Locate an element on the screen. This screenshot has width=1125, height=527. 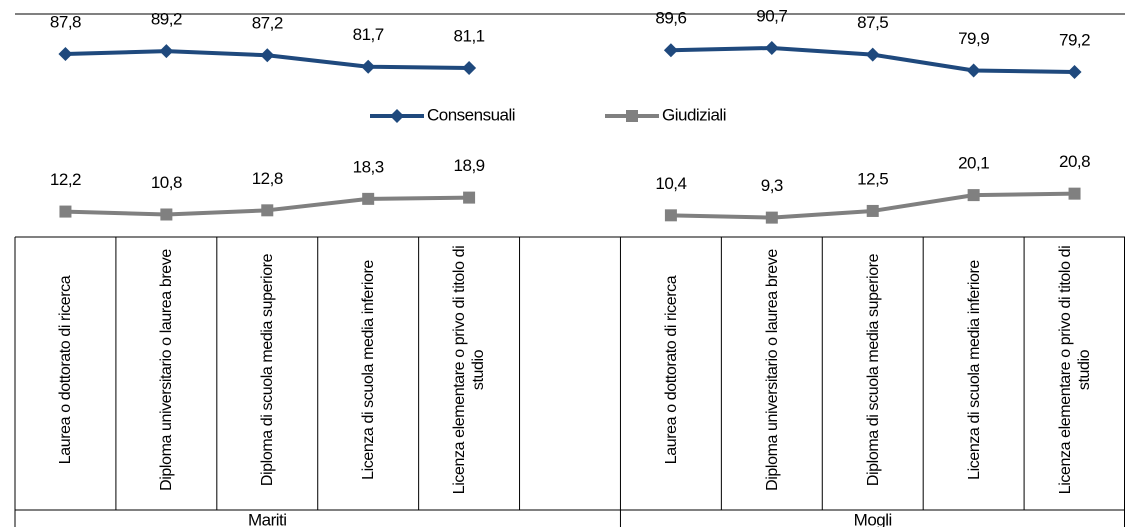
data-label: 12,8 is located at coordinates (267, 178).